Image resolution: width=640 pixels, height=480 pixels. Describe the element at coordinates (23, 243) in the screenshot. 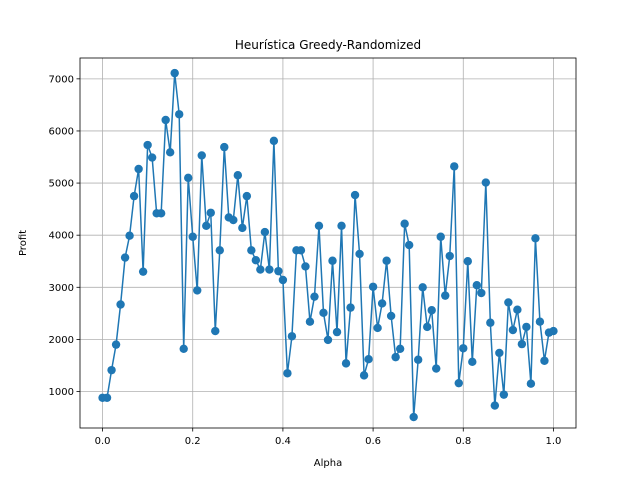

I see `y-axis-label: Profit` at that location.